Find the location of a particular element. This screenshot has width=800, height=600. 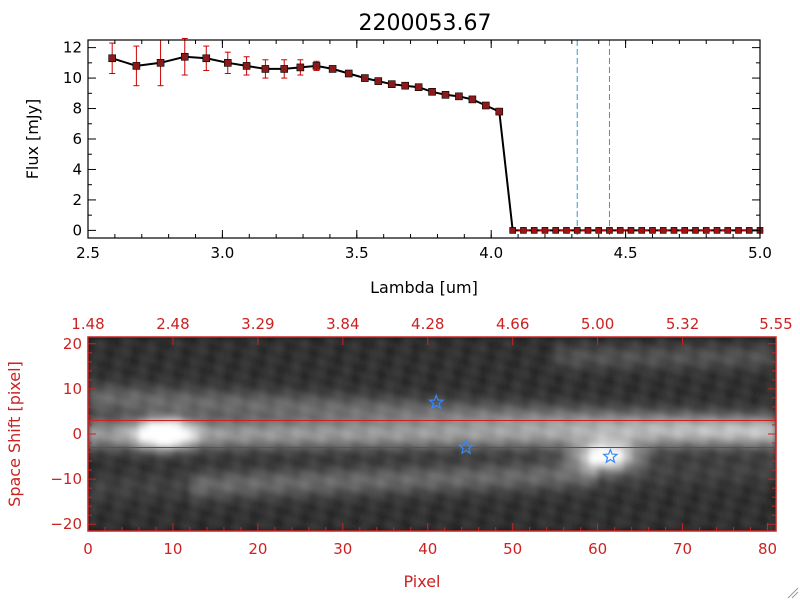

resize-grip-icon is located at coordinates (793, 593).